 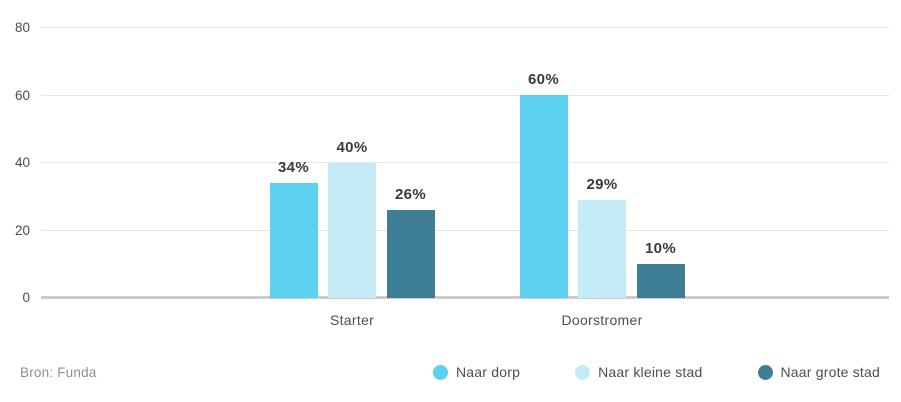 What do you see at coordinates (352, 147) in the screenshot?
I see `bar-value-label: 40%` at bounding box center [352, 147].